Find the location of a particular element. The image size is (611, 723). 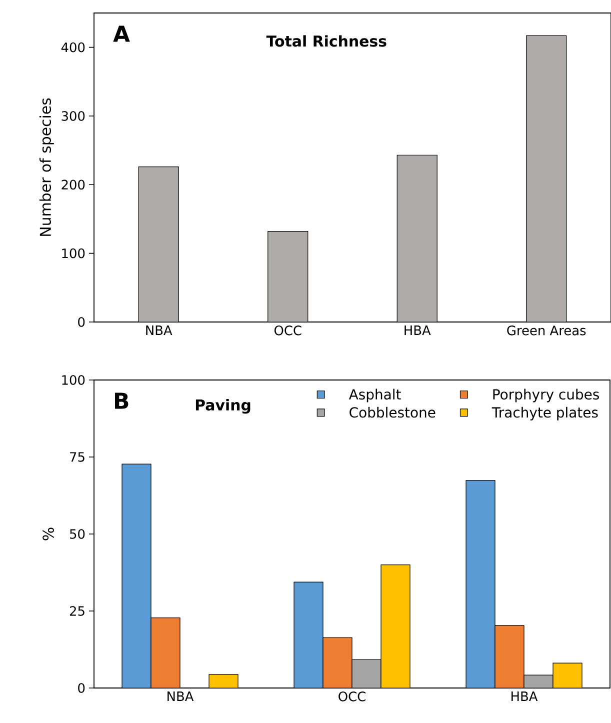

y-tick-label: 25 is located at coordinates (77, 611).